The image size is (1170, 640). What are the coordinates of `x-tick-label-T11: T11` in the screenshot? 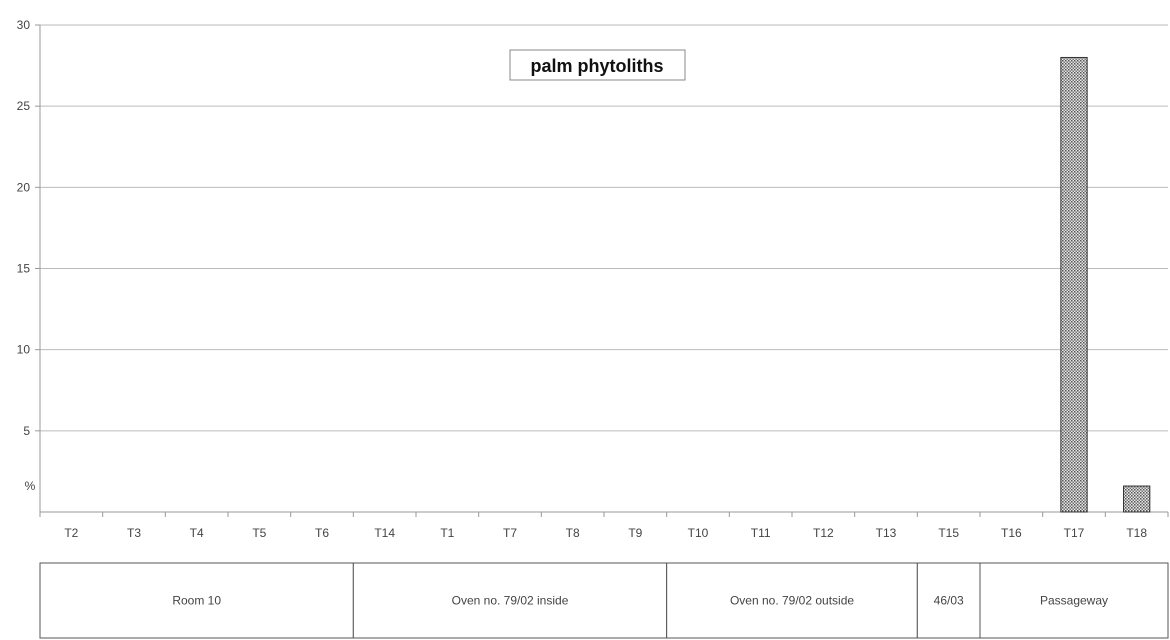 It's located at (761, 533).